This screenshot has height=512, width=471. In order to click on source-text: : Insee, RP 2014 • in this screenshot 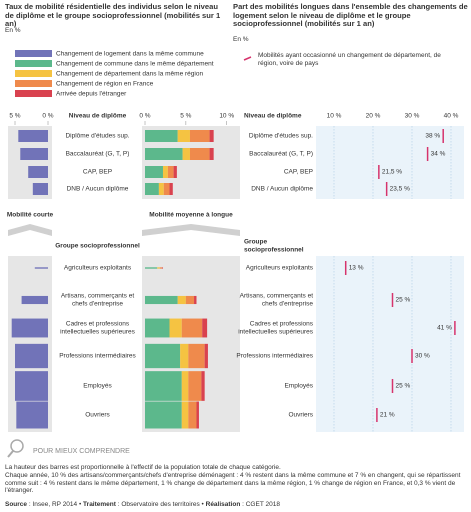, I will do `click(55, 504)`.